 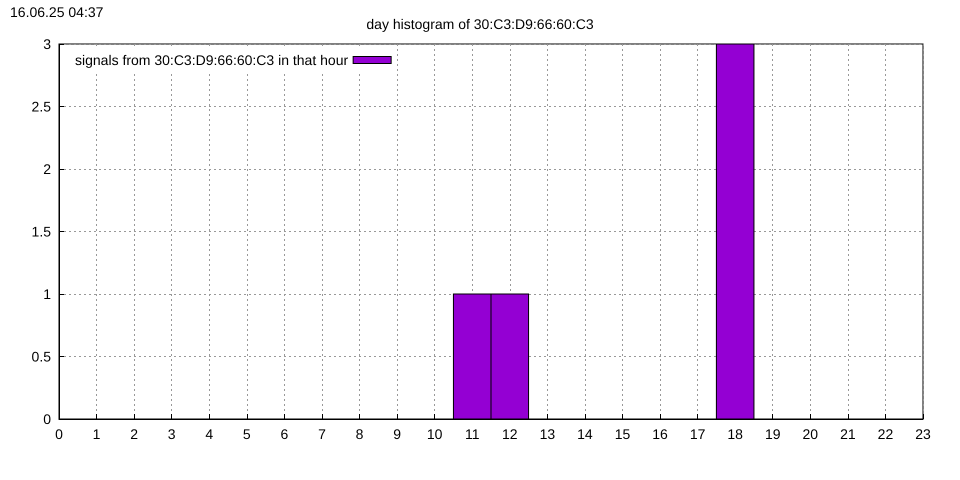 I want to click on x-tick-label: 16, so click(x=660, y=434).